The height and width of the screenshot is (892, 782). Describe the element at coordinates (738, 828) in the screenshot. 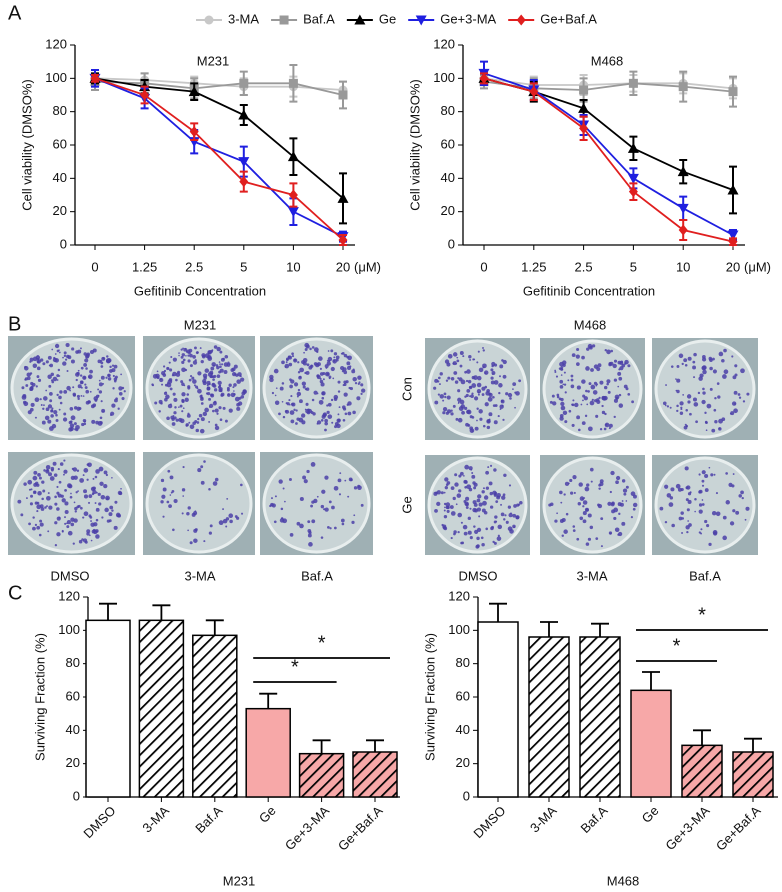

I see `x-tick-label: Ge+Baf.A` at that location.